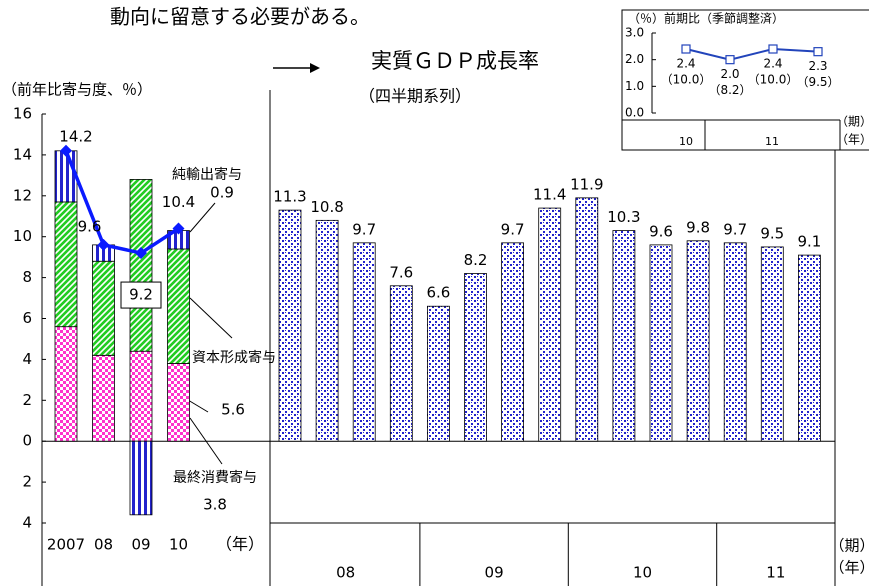  What do you see at coordinates (752, 54) in the screenshot?
I see `inset-line` at bounding box center [752, 54].